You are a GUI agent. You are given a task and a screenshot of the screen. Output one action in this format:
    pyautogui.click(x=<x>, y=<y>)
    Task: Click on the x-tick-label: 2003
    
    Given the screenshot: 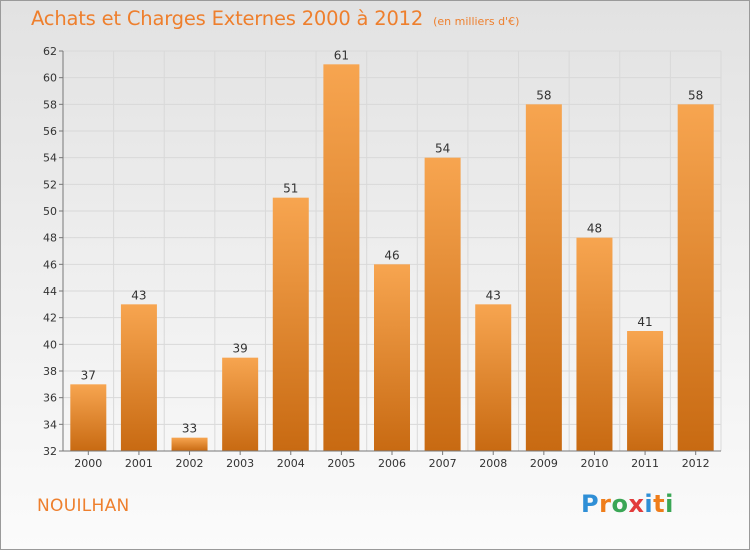 What is the action you would take?
    pyautogui.click(x=240, y=463)
    